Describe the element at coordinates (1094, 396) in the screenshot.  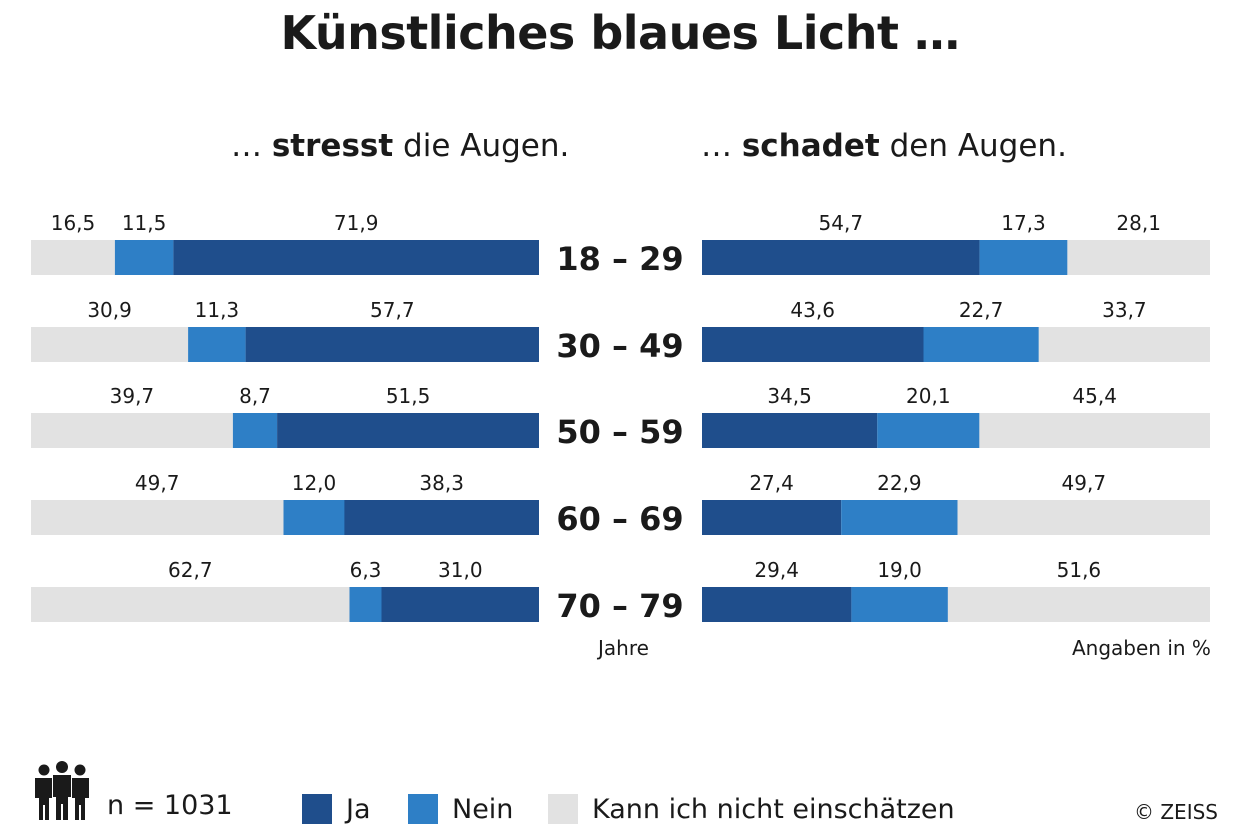
I see `data-label: 45,4` at that location.